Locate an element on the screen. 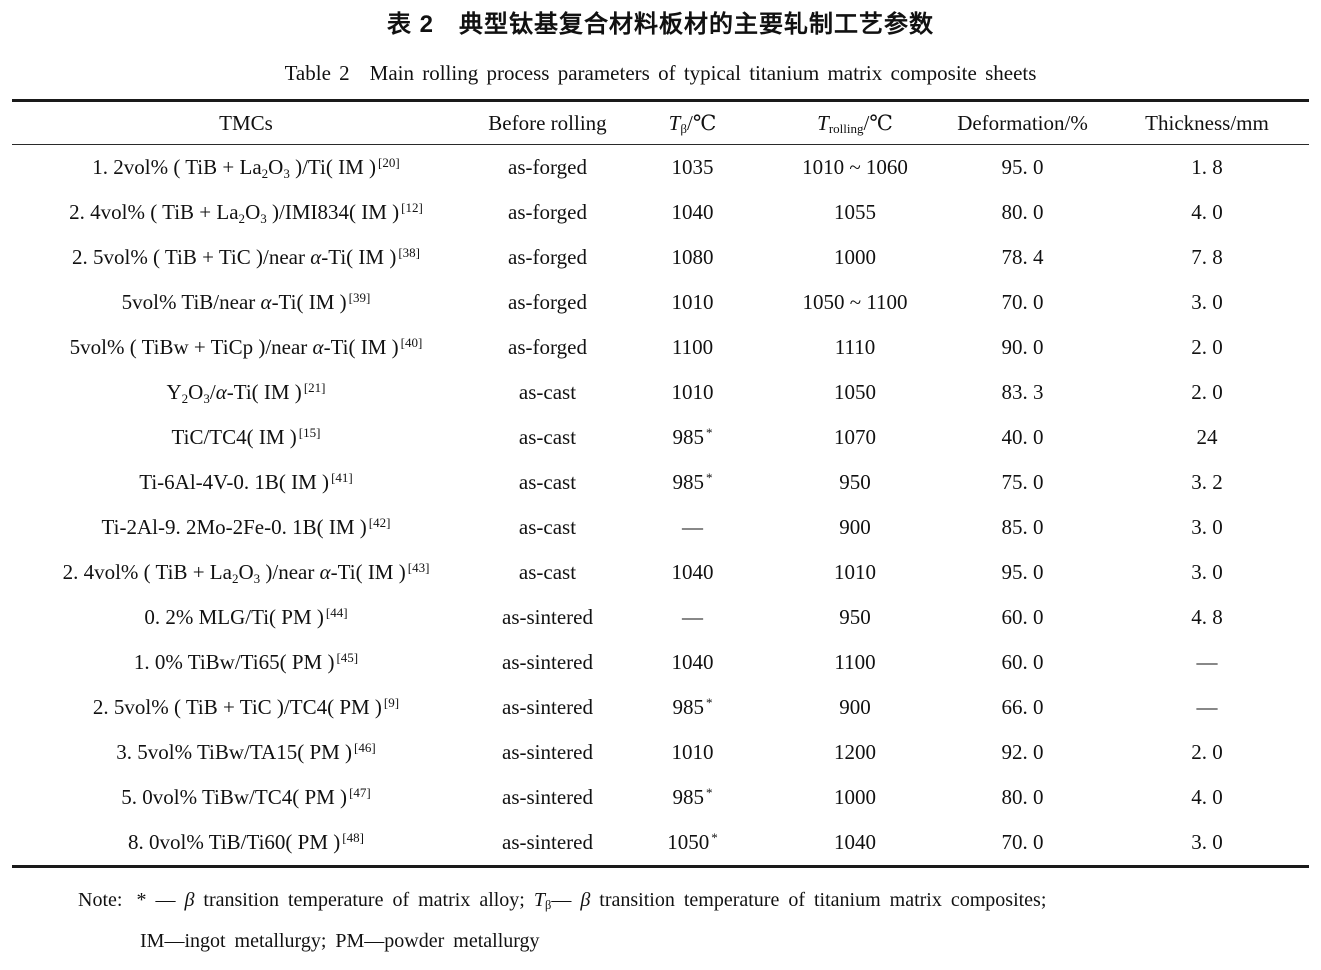  deformation-cell: 40. 0 is located at coordinates (1022, 437).